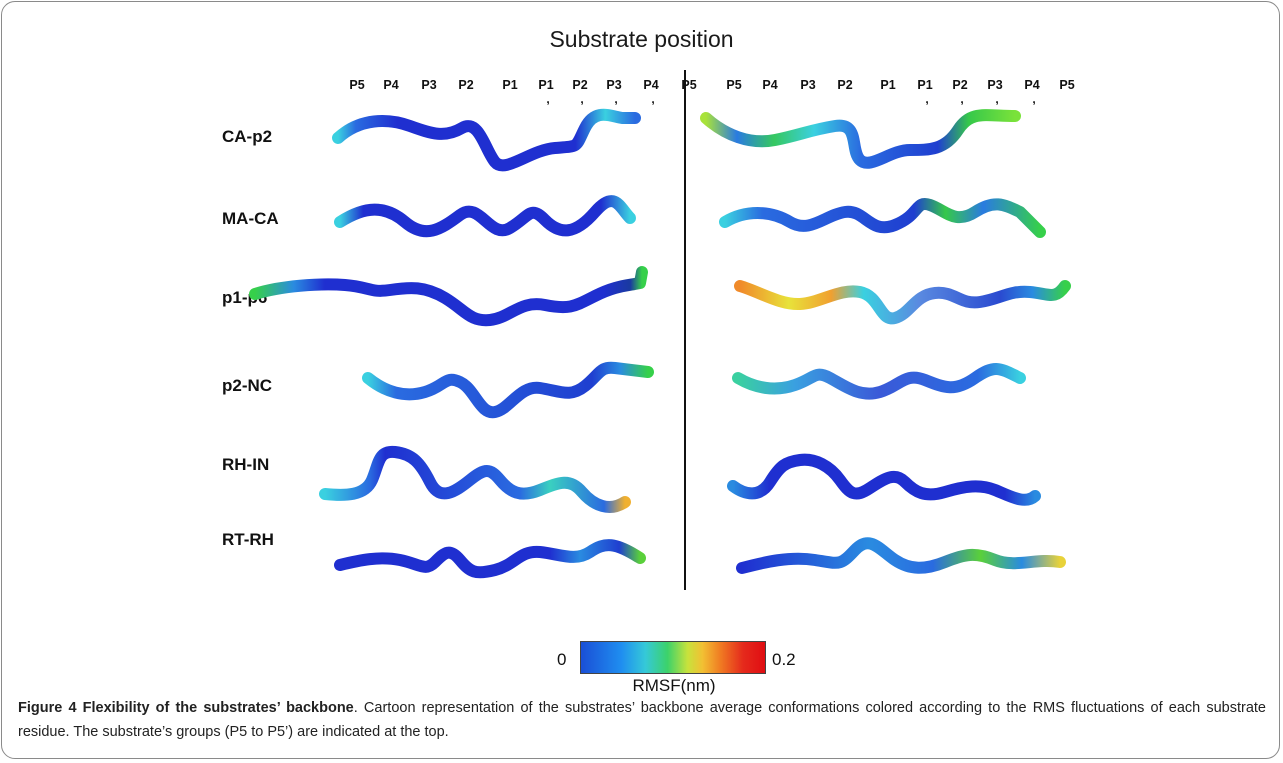 The width and height of the screenshot is (1283, 763). What do you see at coordinates (901, 555) in the screenshot?
I see `backbone-rt-rh-right` at bounding box center [901, 555].